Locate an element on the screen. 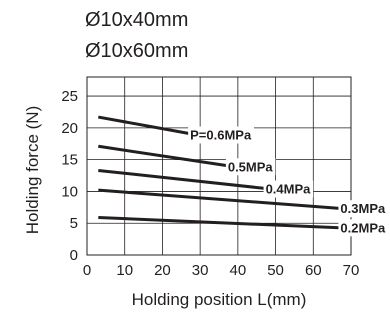 The height and width of the screenshot is (323, 390). title-group: Ø10x40mm Ø10x60mm is located at coordinates (136, 35).